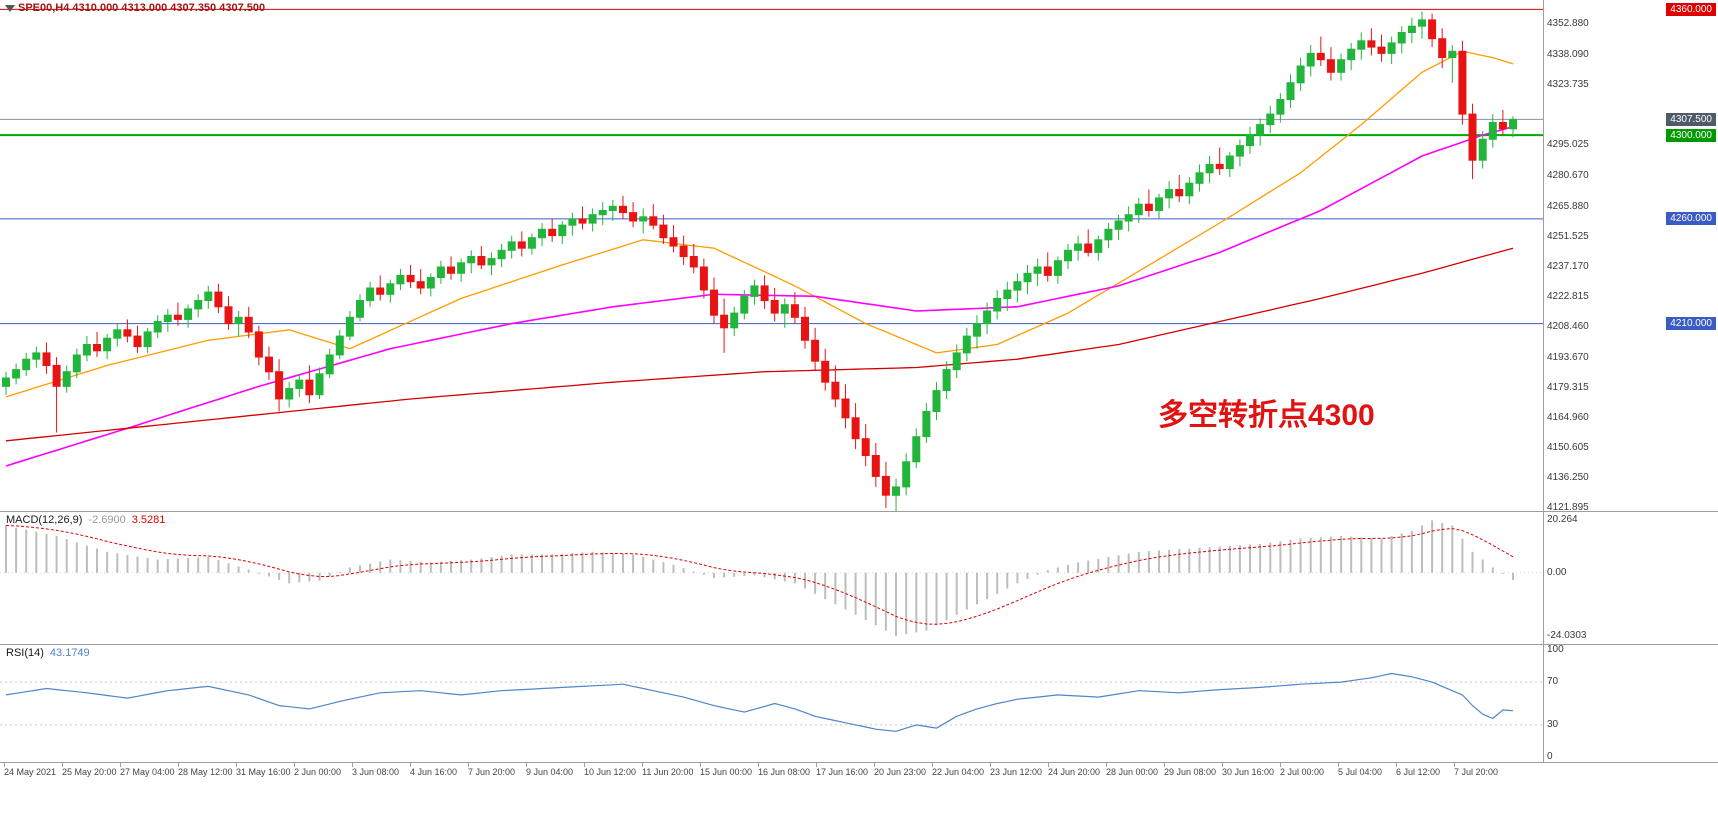 This screenshot has width=1718, height=839. Describe the element at coordinates (550, 772) in the screenshot. I see `time-axis-label: 9 Jun 04:00` at that location.